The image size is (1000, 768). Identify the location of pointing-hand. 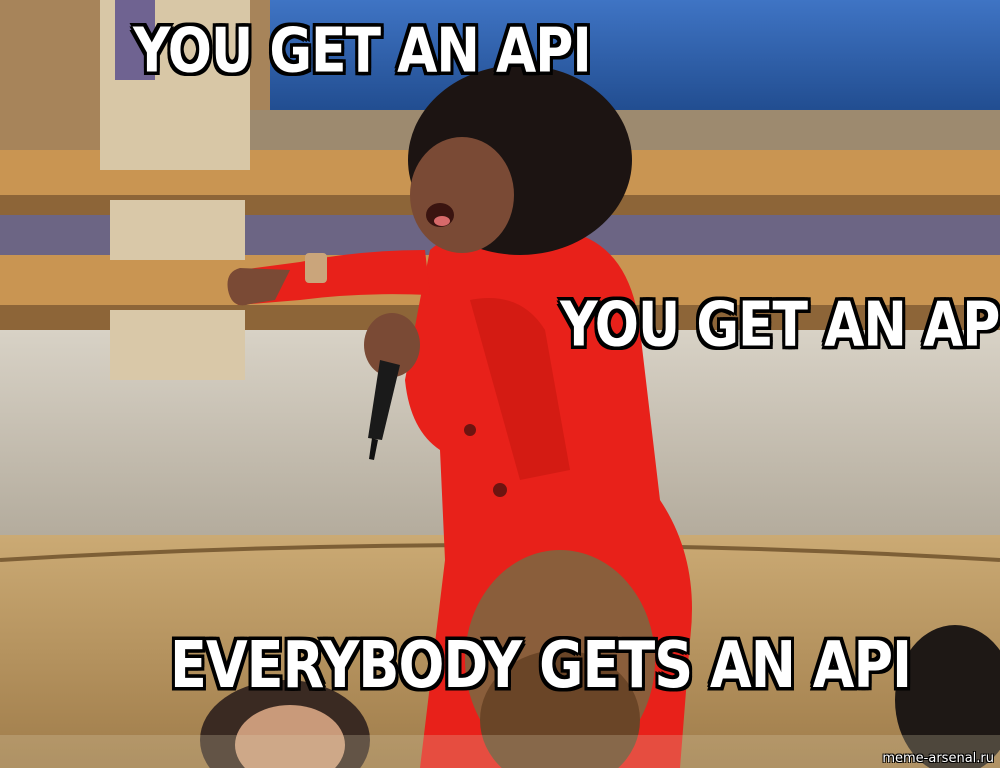
(258, 287).